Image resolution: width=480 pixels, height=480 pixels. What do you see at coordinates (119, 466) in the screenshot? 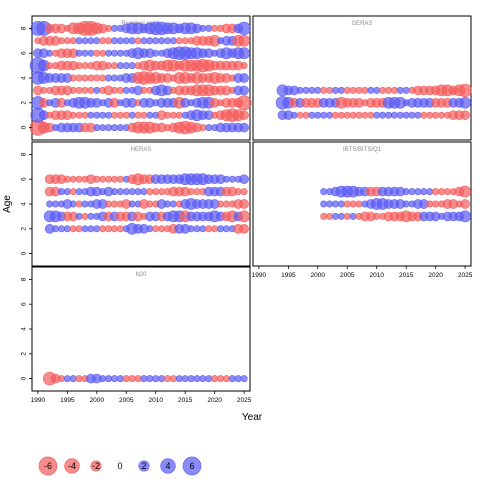
I see `legend-label: 0` at bounding box center [119, 466].